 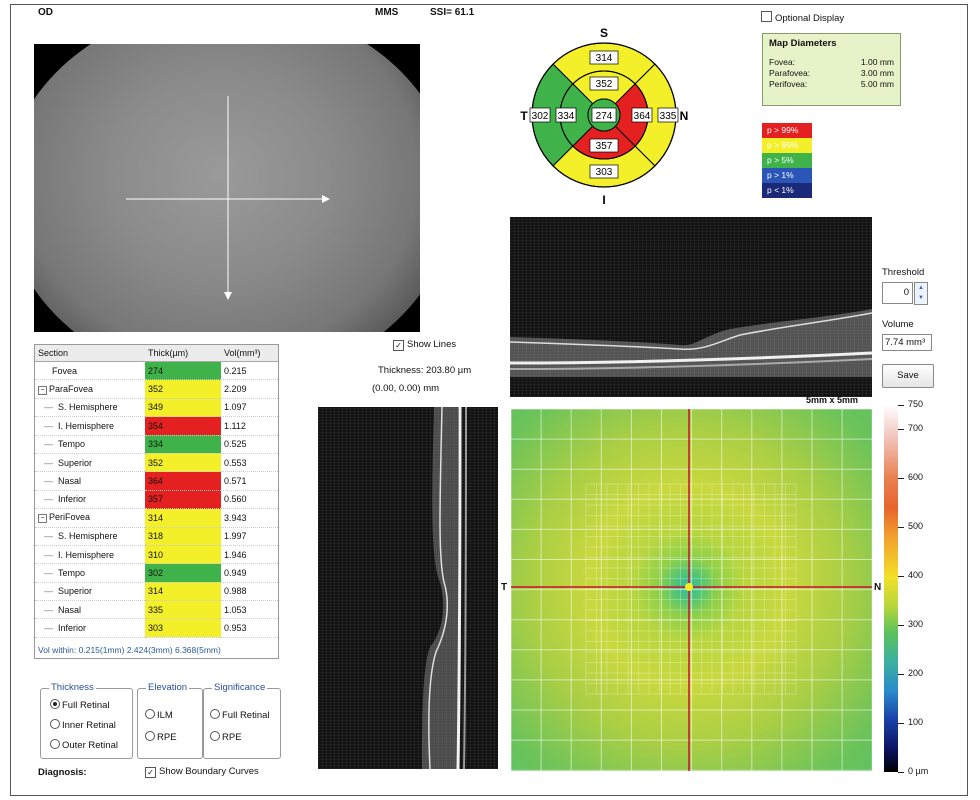 I want to click on threshold-input: 0, so click(x=897, y=293).